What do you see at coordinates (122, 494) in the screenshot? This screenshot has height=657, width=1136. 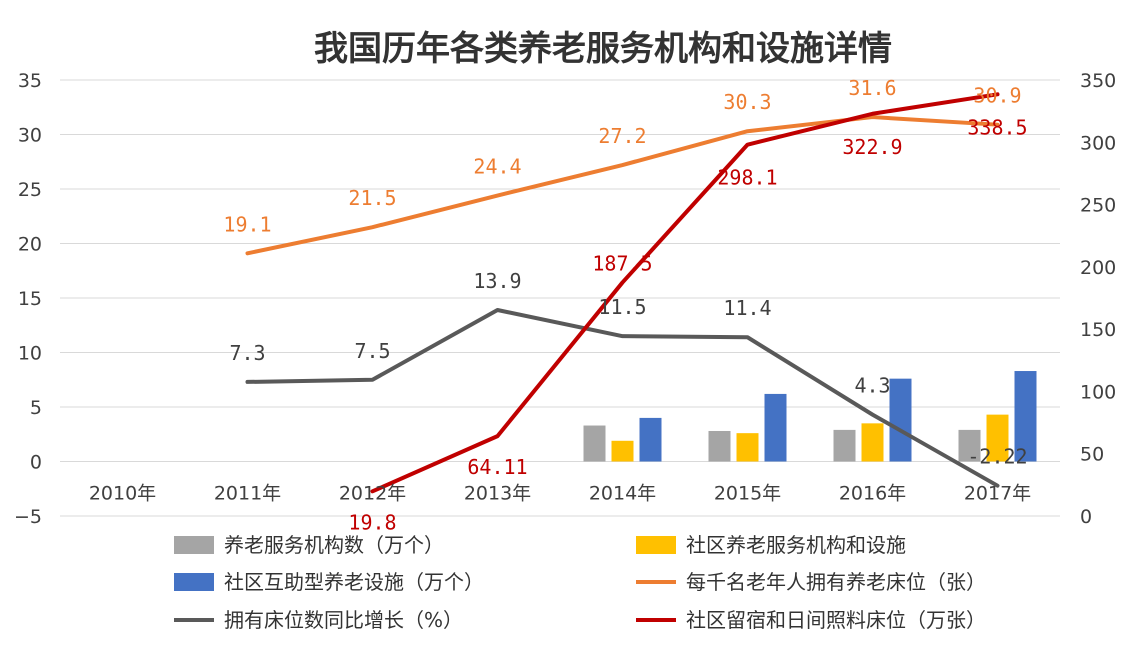 I see `category-label: 2010年` at bounding box center [122, 494].